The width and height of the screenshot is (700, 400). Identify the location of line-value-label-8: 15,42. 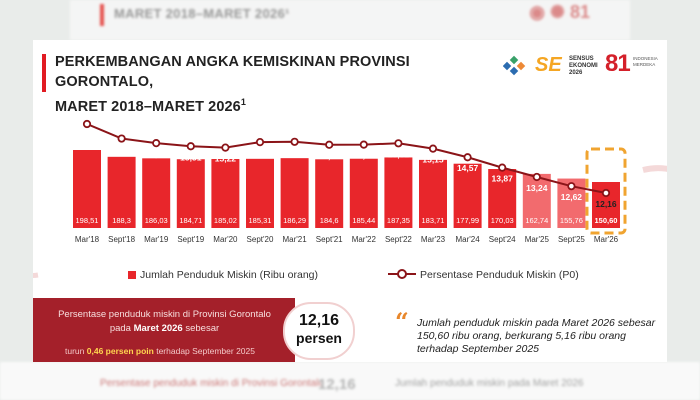
(364, 156).